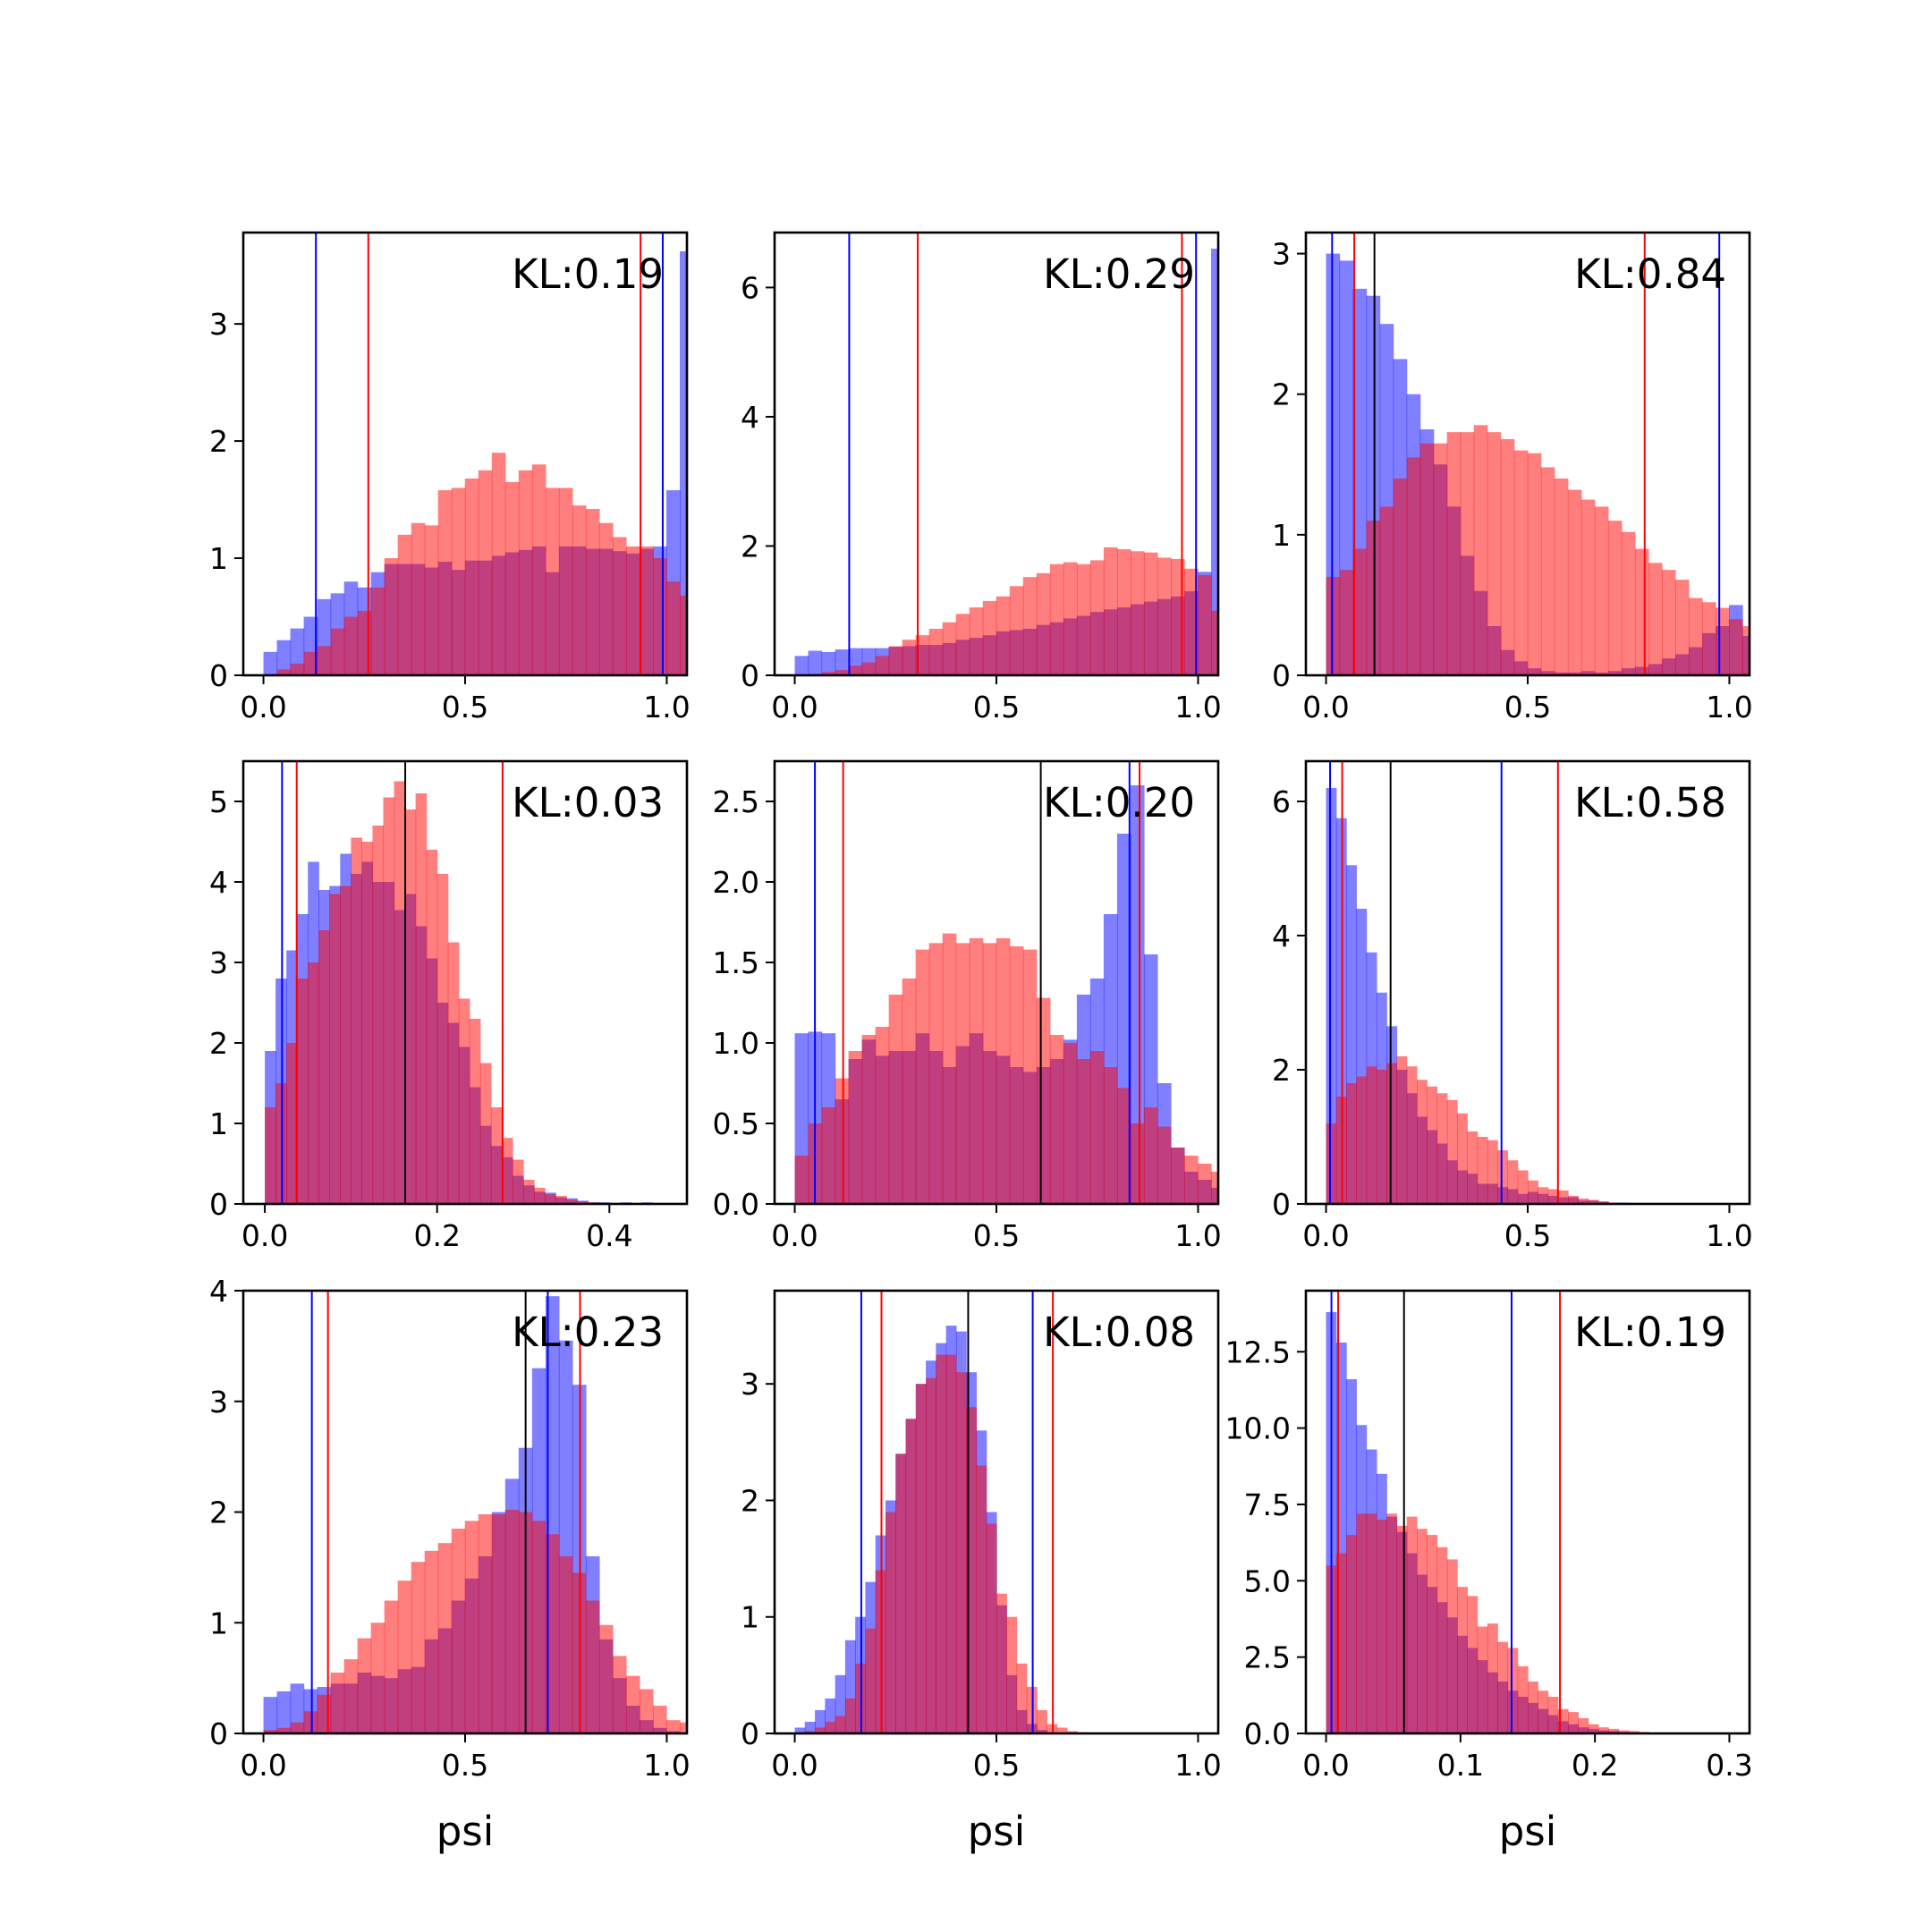  I want to click on plot-area, so click(475, 1512).